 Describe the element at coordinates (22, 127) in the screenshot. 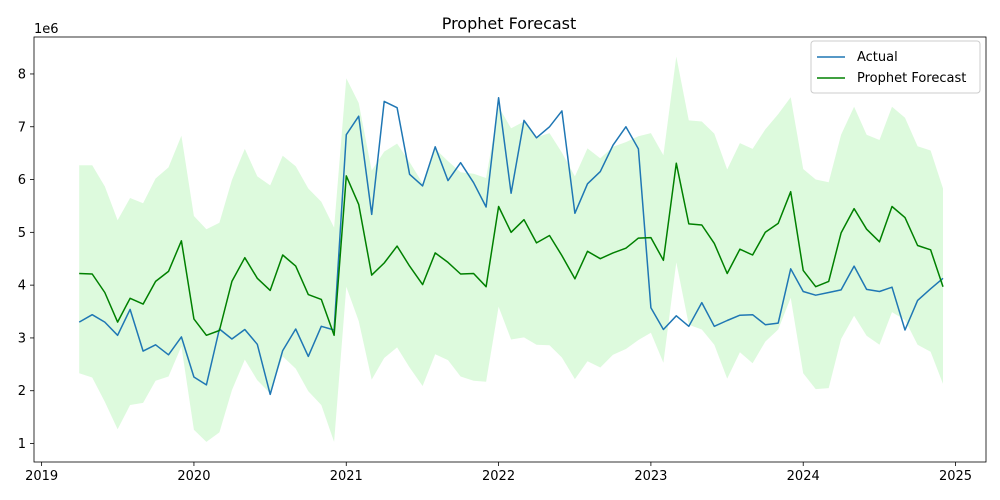

I see `y-tick-label: 7` at that location.